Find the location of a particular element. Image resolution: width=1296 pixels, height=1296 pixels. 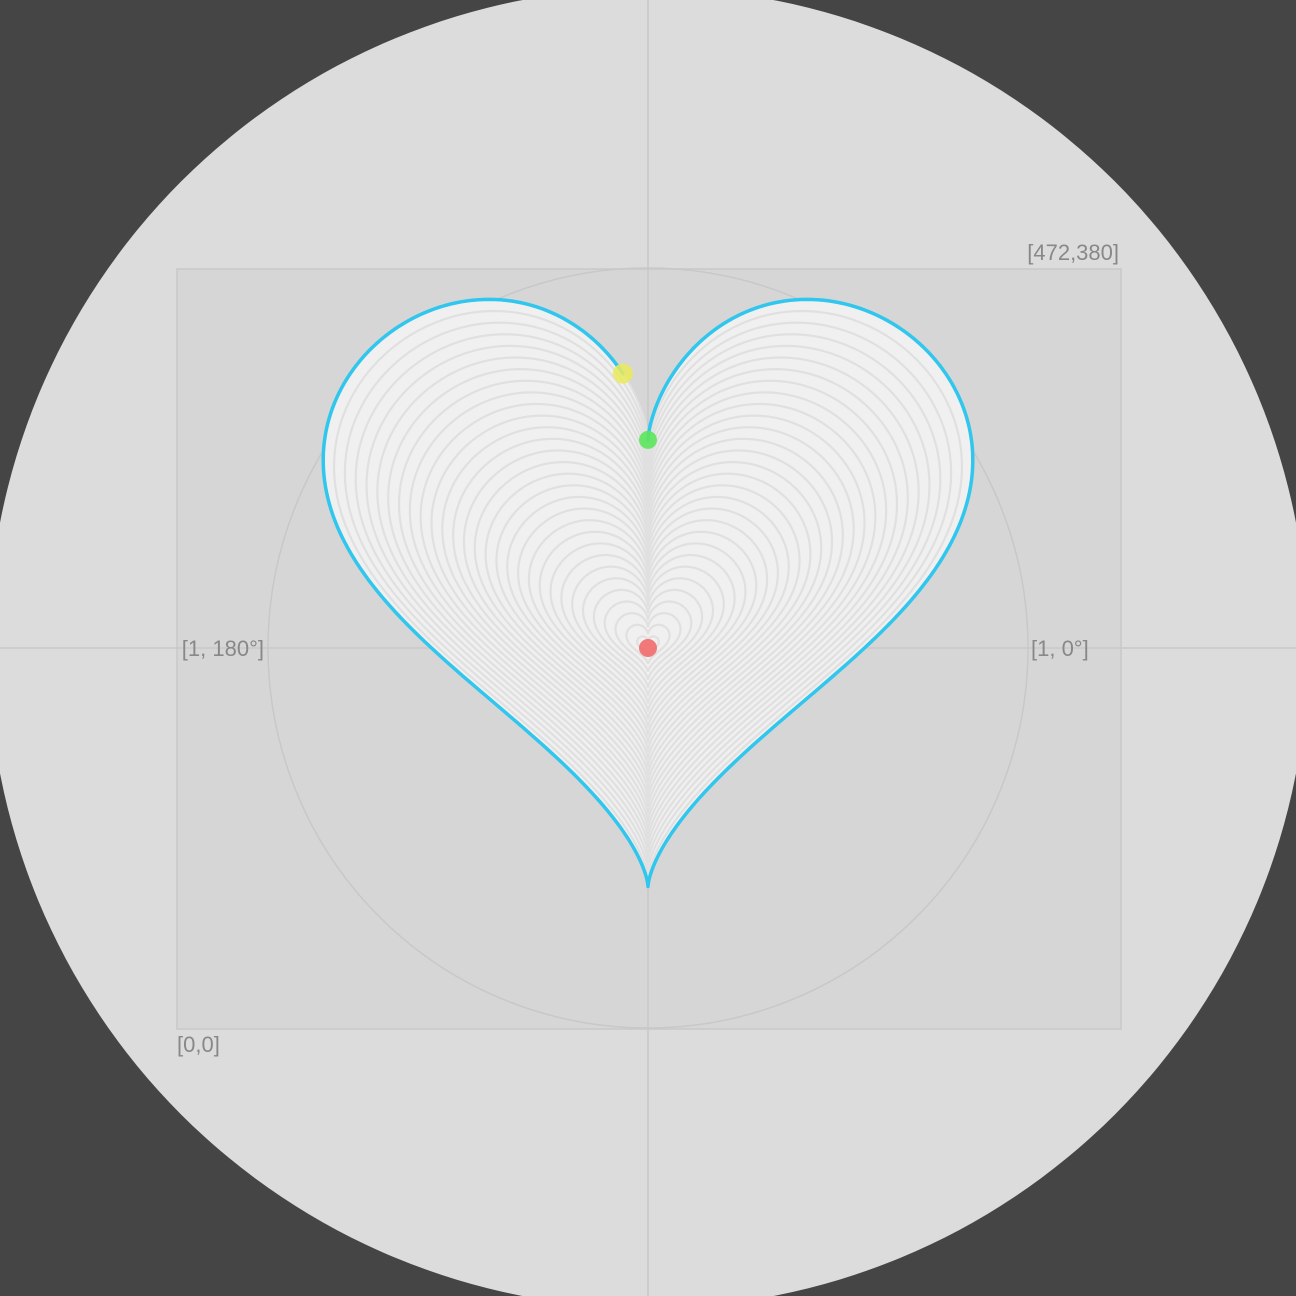

trace-head-point is located at coordinates (622, 373).